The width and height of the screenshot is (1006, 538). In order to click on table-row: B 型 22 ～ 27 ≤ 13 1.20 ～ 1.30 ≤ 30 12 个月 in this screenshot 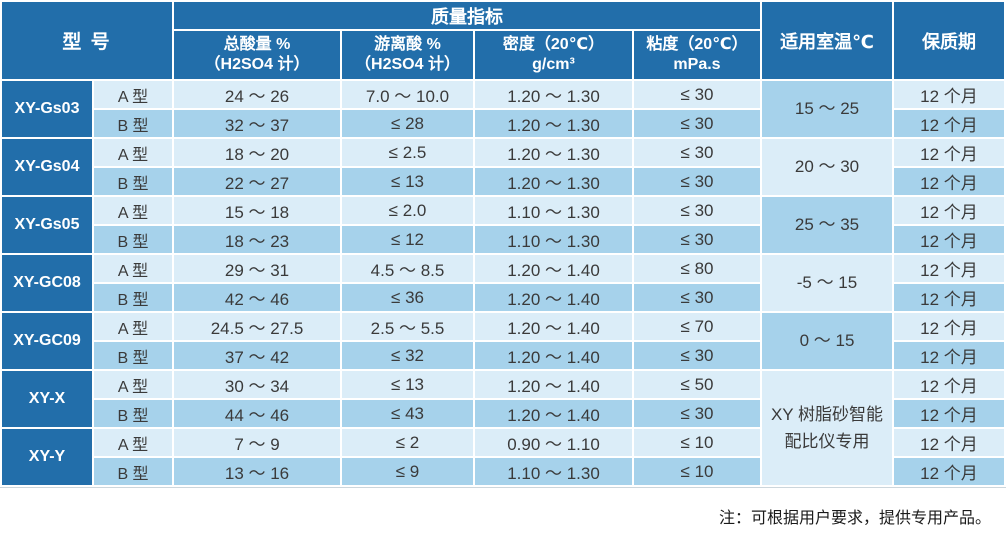, I will do `click(503, 181)`.